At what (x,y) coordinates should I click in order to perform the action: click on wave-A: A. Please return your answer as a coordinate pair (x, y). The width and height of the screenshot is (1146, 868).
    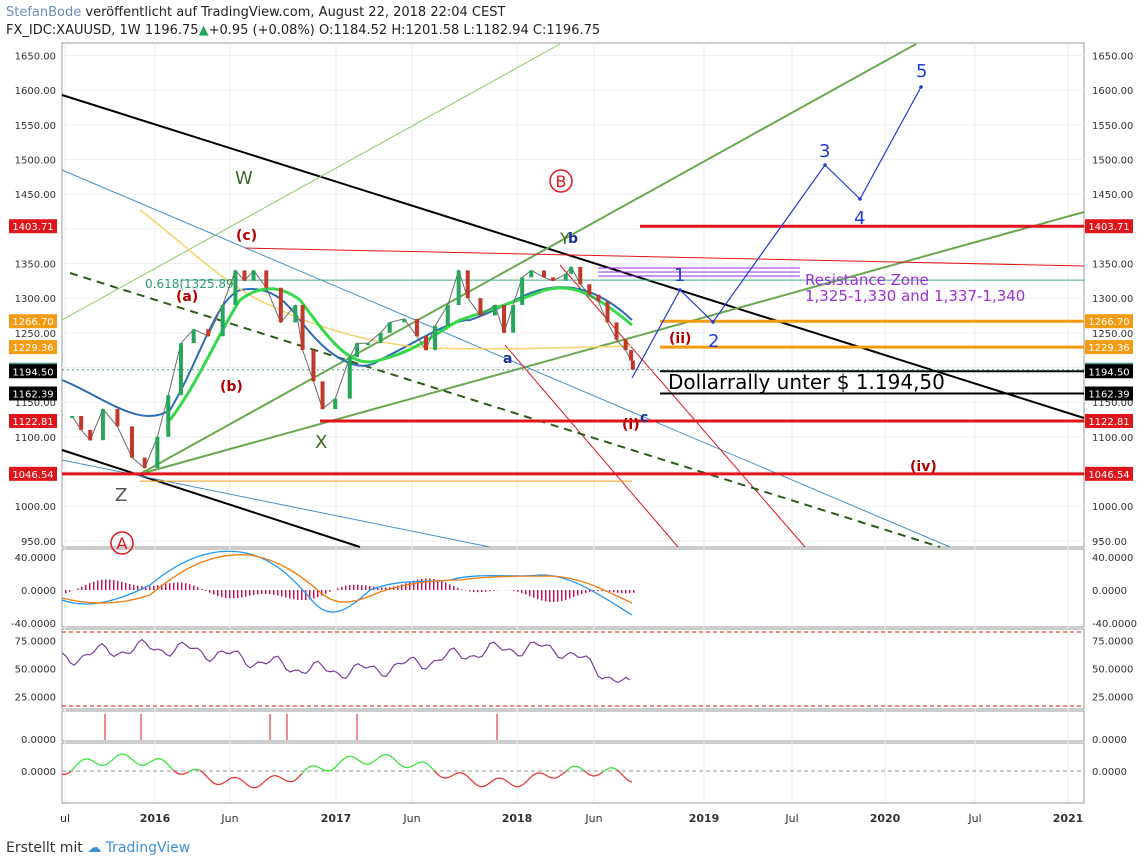
    Looking at the image, I should click on (122, 543).